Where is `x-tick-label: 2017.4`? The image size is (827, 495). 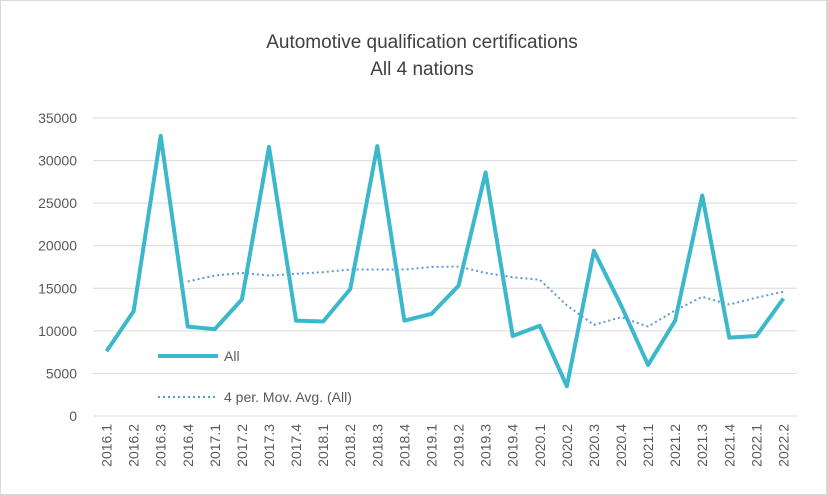 x-tick-label: 2017.4 is located at coordinates (296, 445).